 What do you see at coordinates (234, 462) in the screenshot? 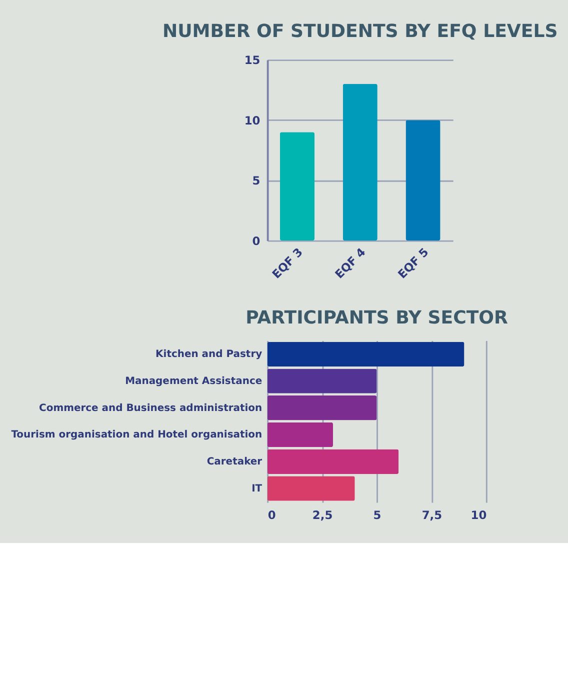
I see `y-tick-label: Caretaker` at bounding box center [234, 462].